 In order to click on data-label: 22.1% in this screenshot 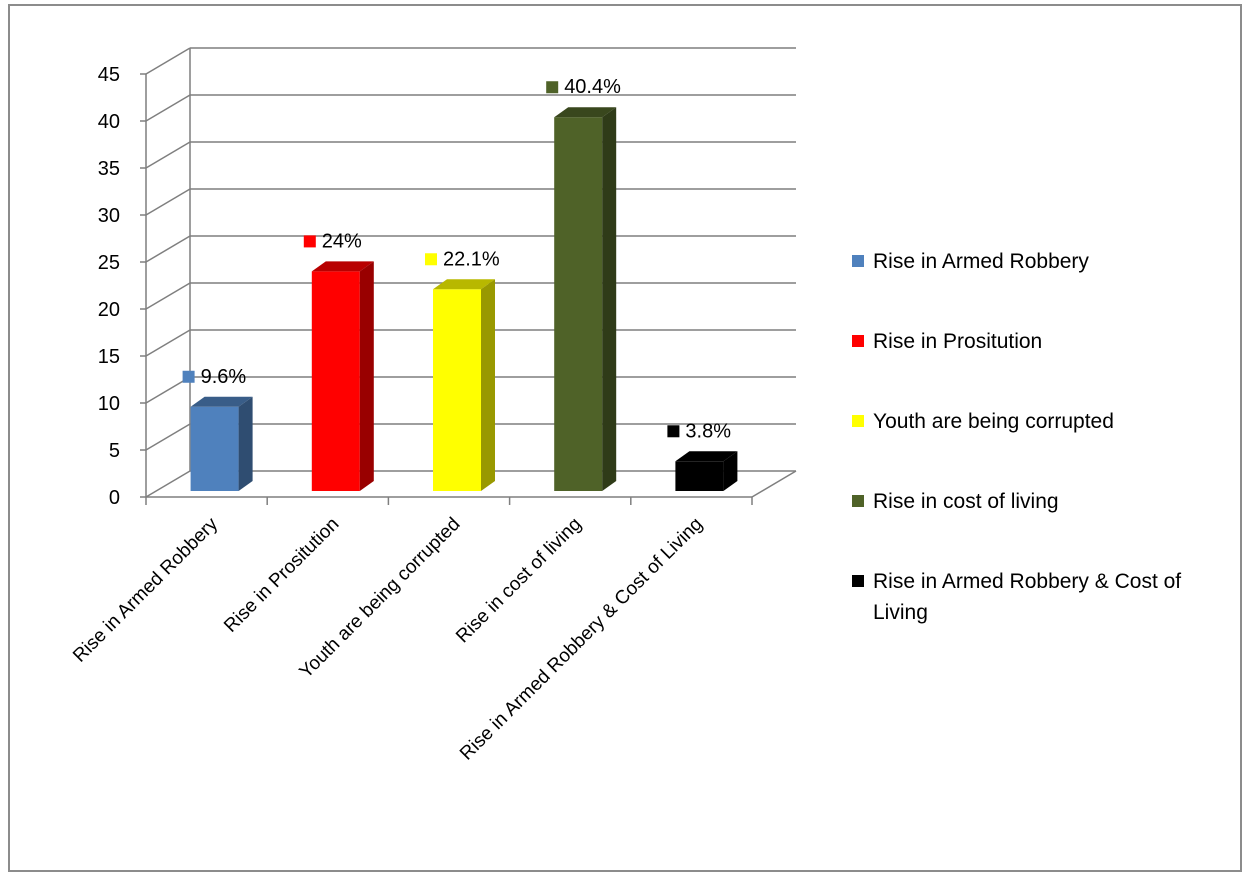, I will do `click(471, 259)`.